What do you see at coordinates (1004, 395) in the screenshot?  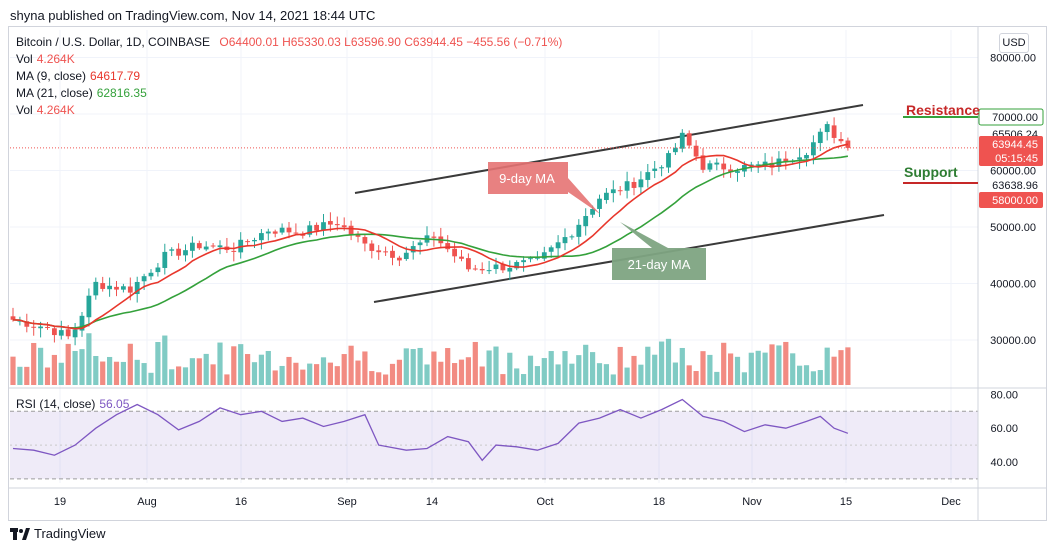 I see `rsi-tick-label: 80.00` at bounding box center [1004, 395].